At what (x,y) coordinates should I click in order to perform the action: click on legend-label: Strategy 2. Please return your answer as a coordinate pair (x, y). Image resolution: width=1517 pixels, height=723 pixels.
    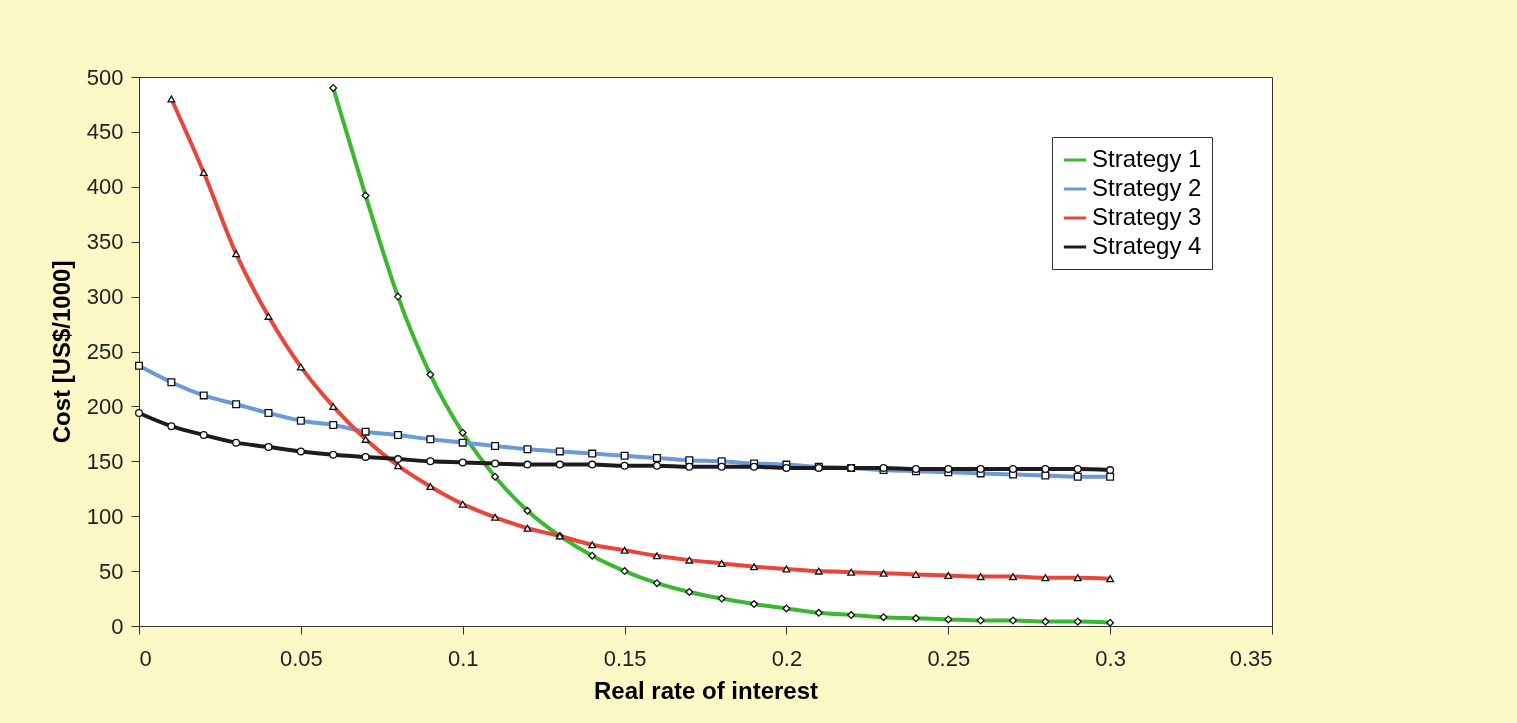
    Looking at the image, I should click on (1147, 187).